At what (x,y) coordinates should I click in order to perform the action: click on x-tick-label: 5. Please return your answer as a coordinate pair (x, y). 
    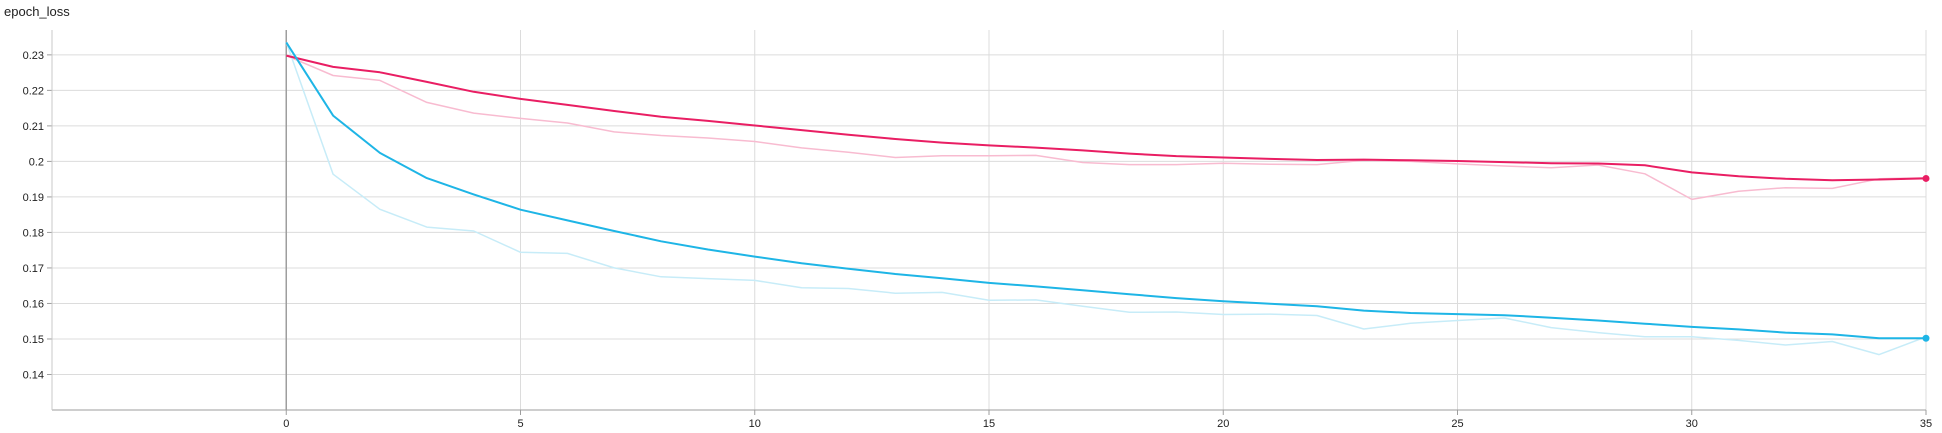
    Looking at the image, I should click on (520, 424).